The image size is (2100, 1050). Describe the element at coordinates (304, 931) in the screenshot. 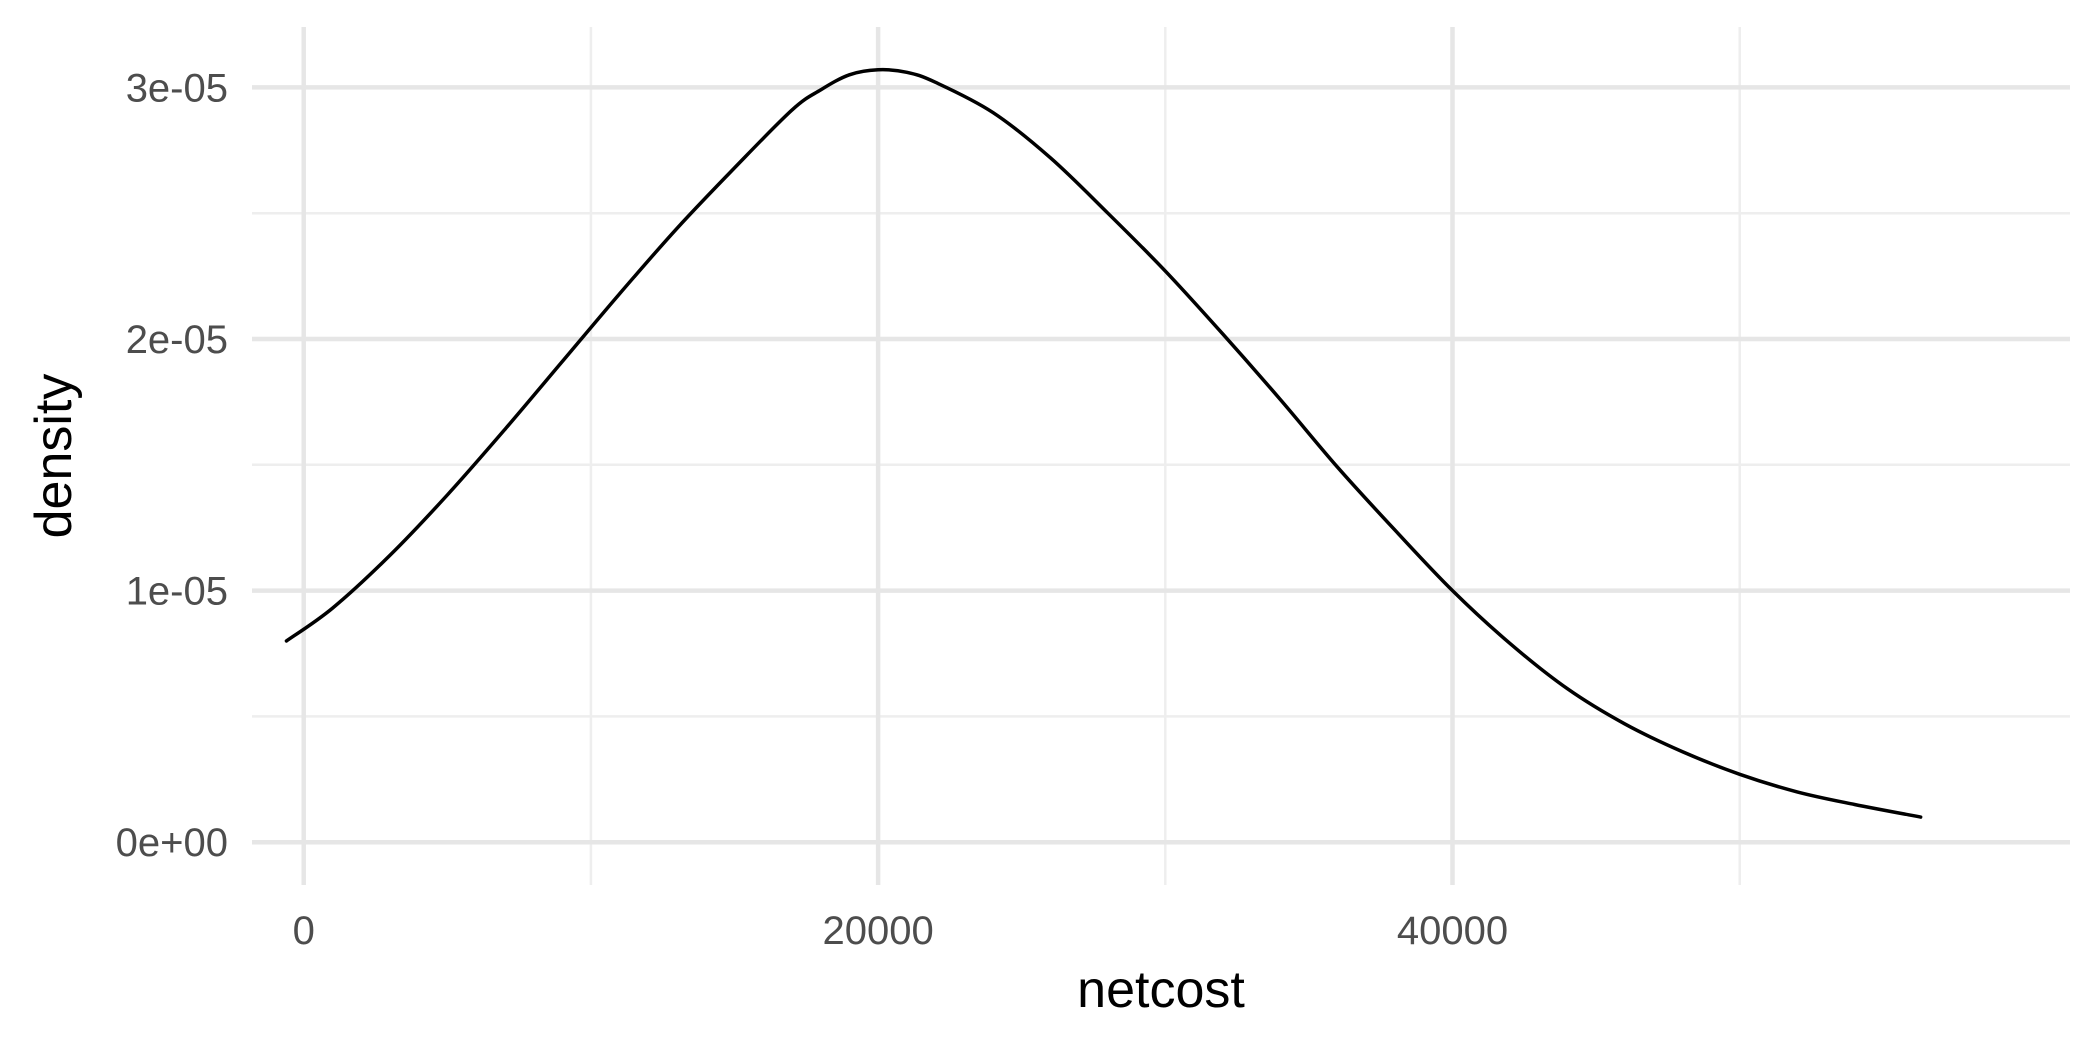

I see `x-tick-label-0: 0` at that location.